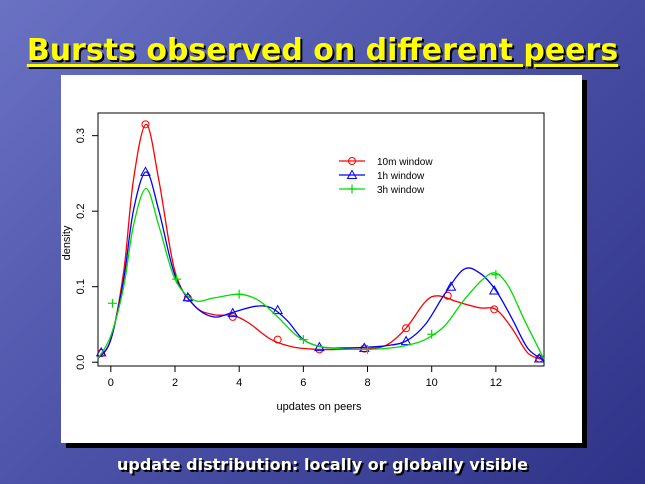 This screenshot has height=484, width=645. What do you see at coordinates (352, 174) in the screenshot?
I see `legend-marker-1h-window` at bounding box center [352, 174].